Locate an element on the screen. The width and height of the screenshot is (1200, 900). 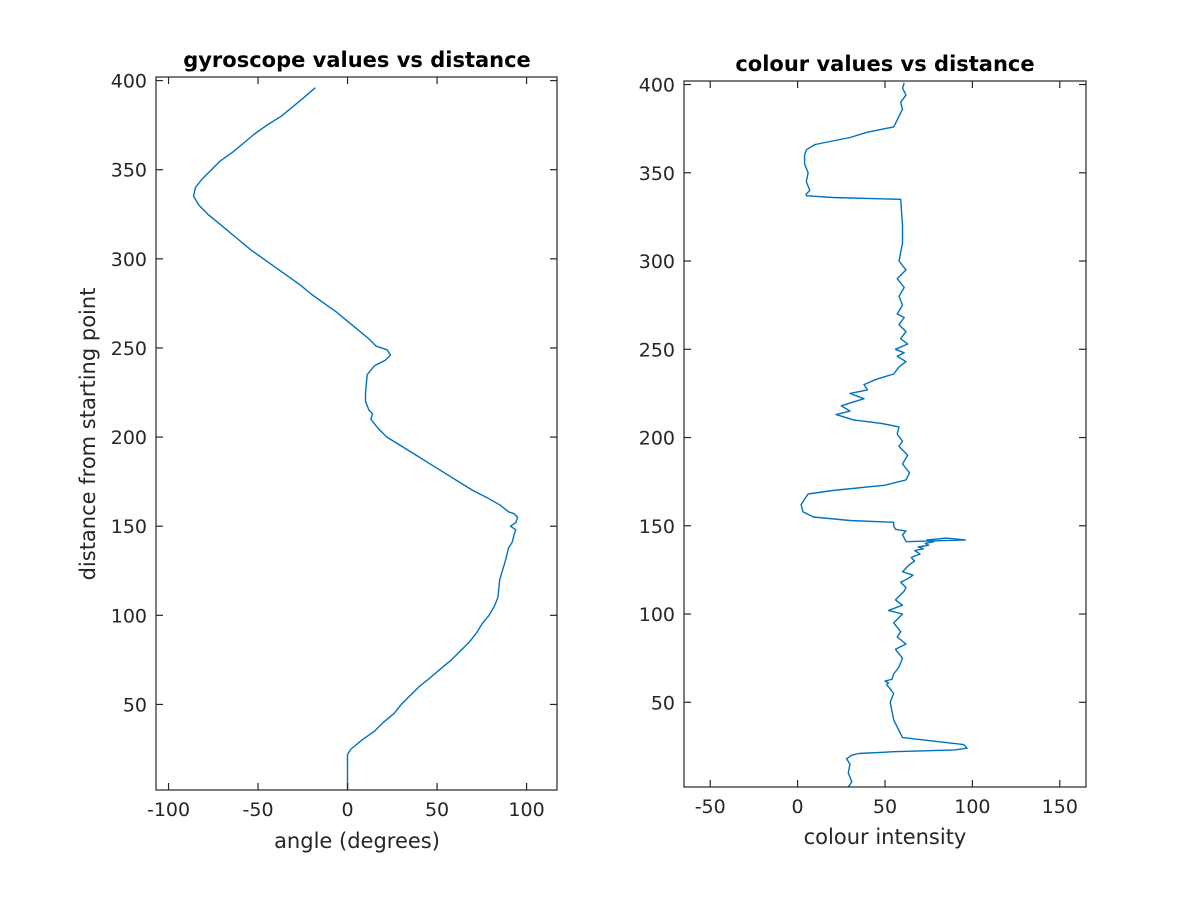
gyroscope-chart-title: gyroscope values vs distance is located at coordinates (357, 60).